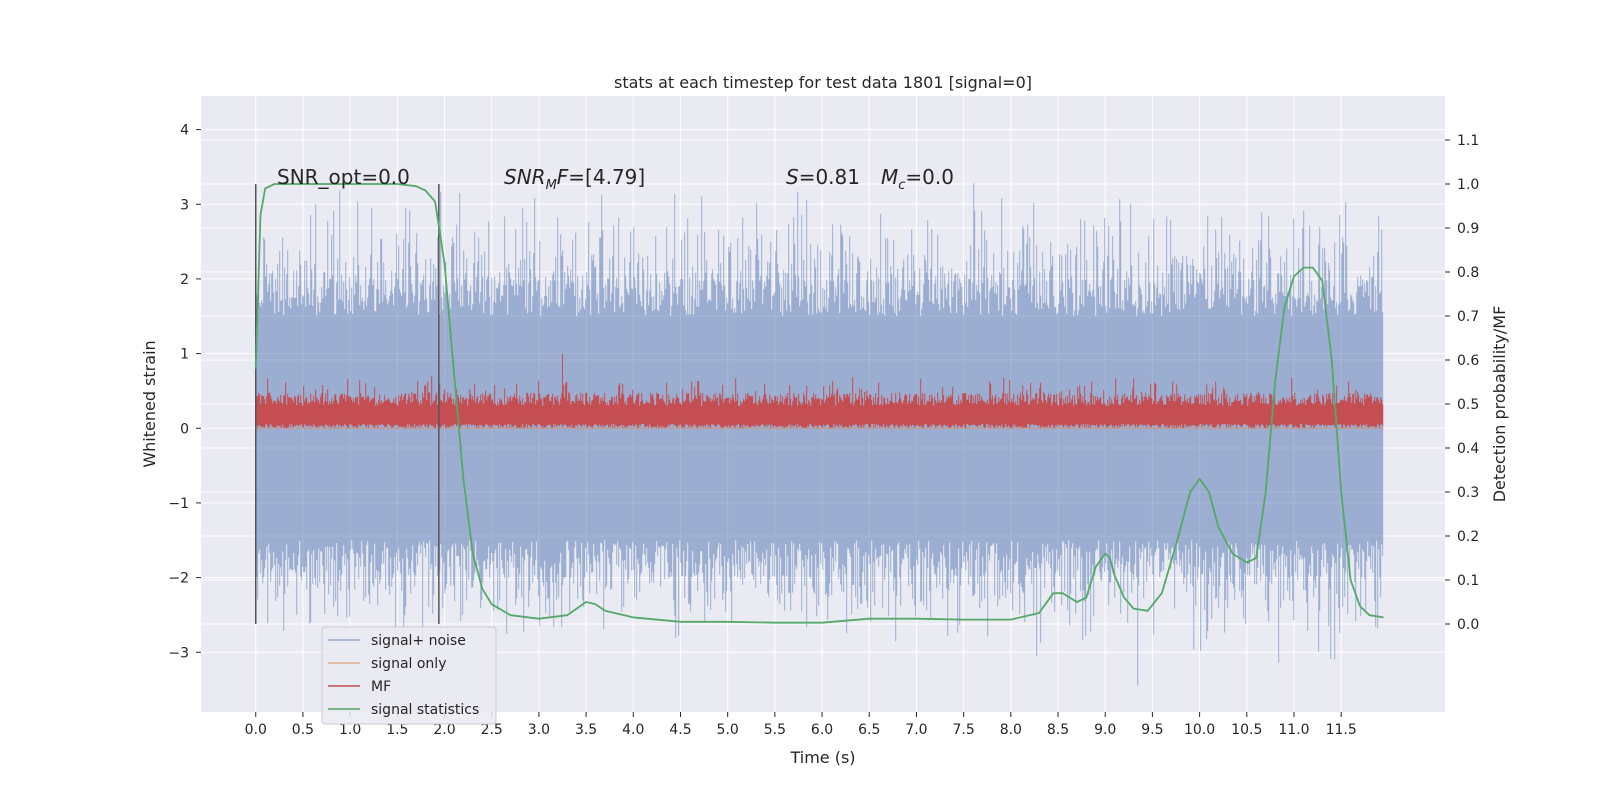 This screenshot has height=800, width=1600. I want to click on x-tick-label: 8.5, so click(1058, 730).